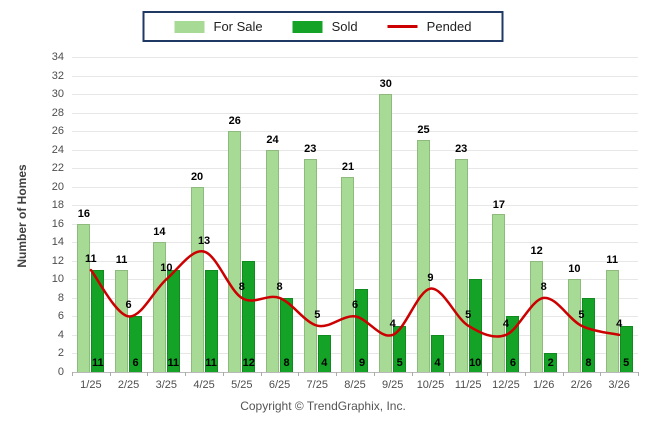 The width and height of the screenshot is (646, 434). I want to click on for-sale-value-label: 21, so click(348, 167).